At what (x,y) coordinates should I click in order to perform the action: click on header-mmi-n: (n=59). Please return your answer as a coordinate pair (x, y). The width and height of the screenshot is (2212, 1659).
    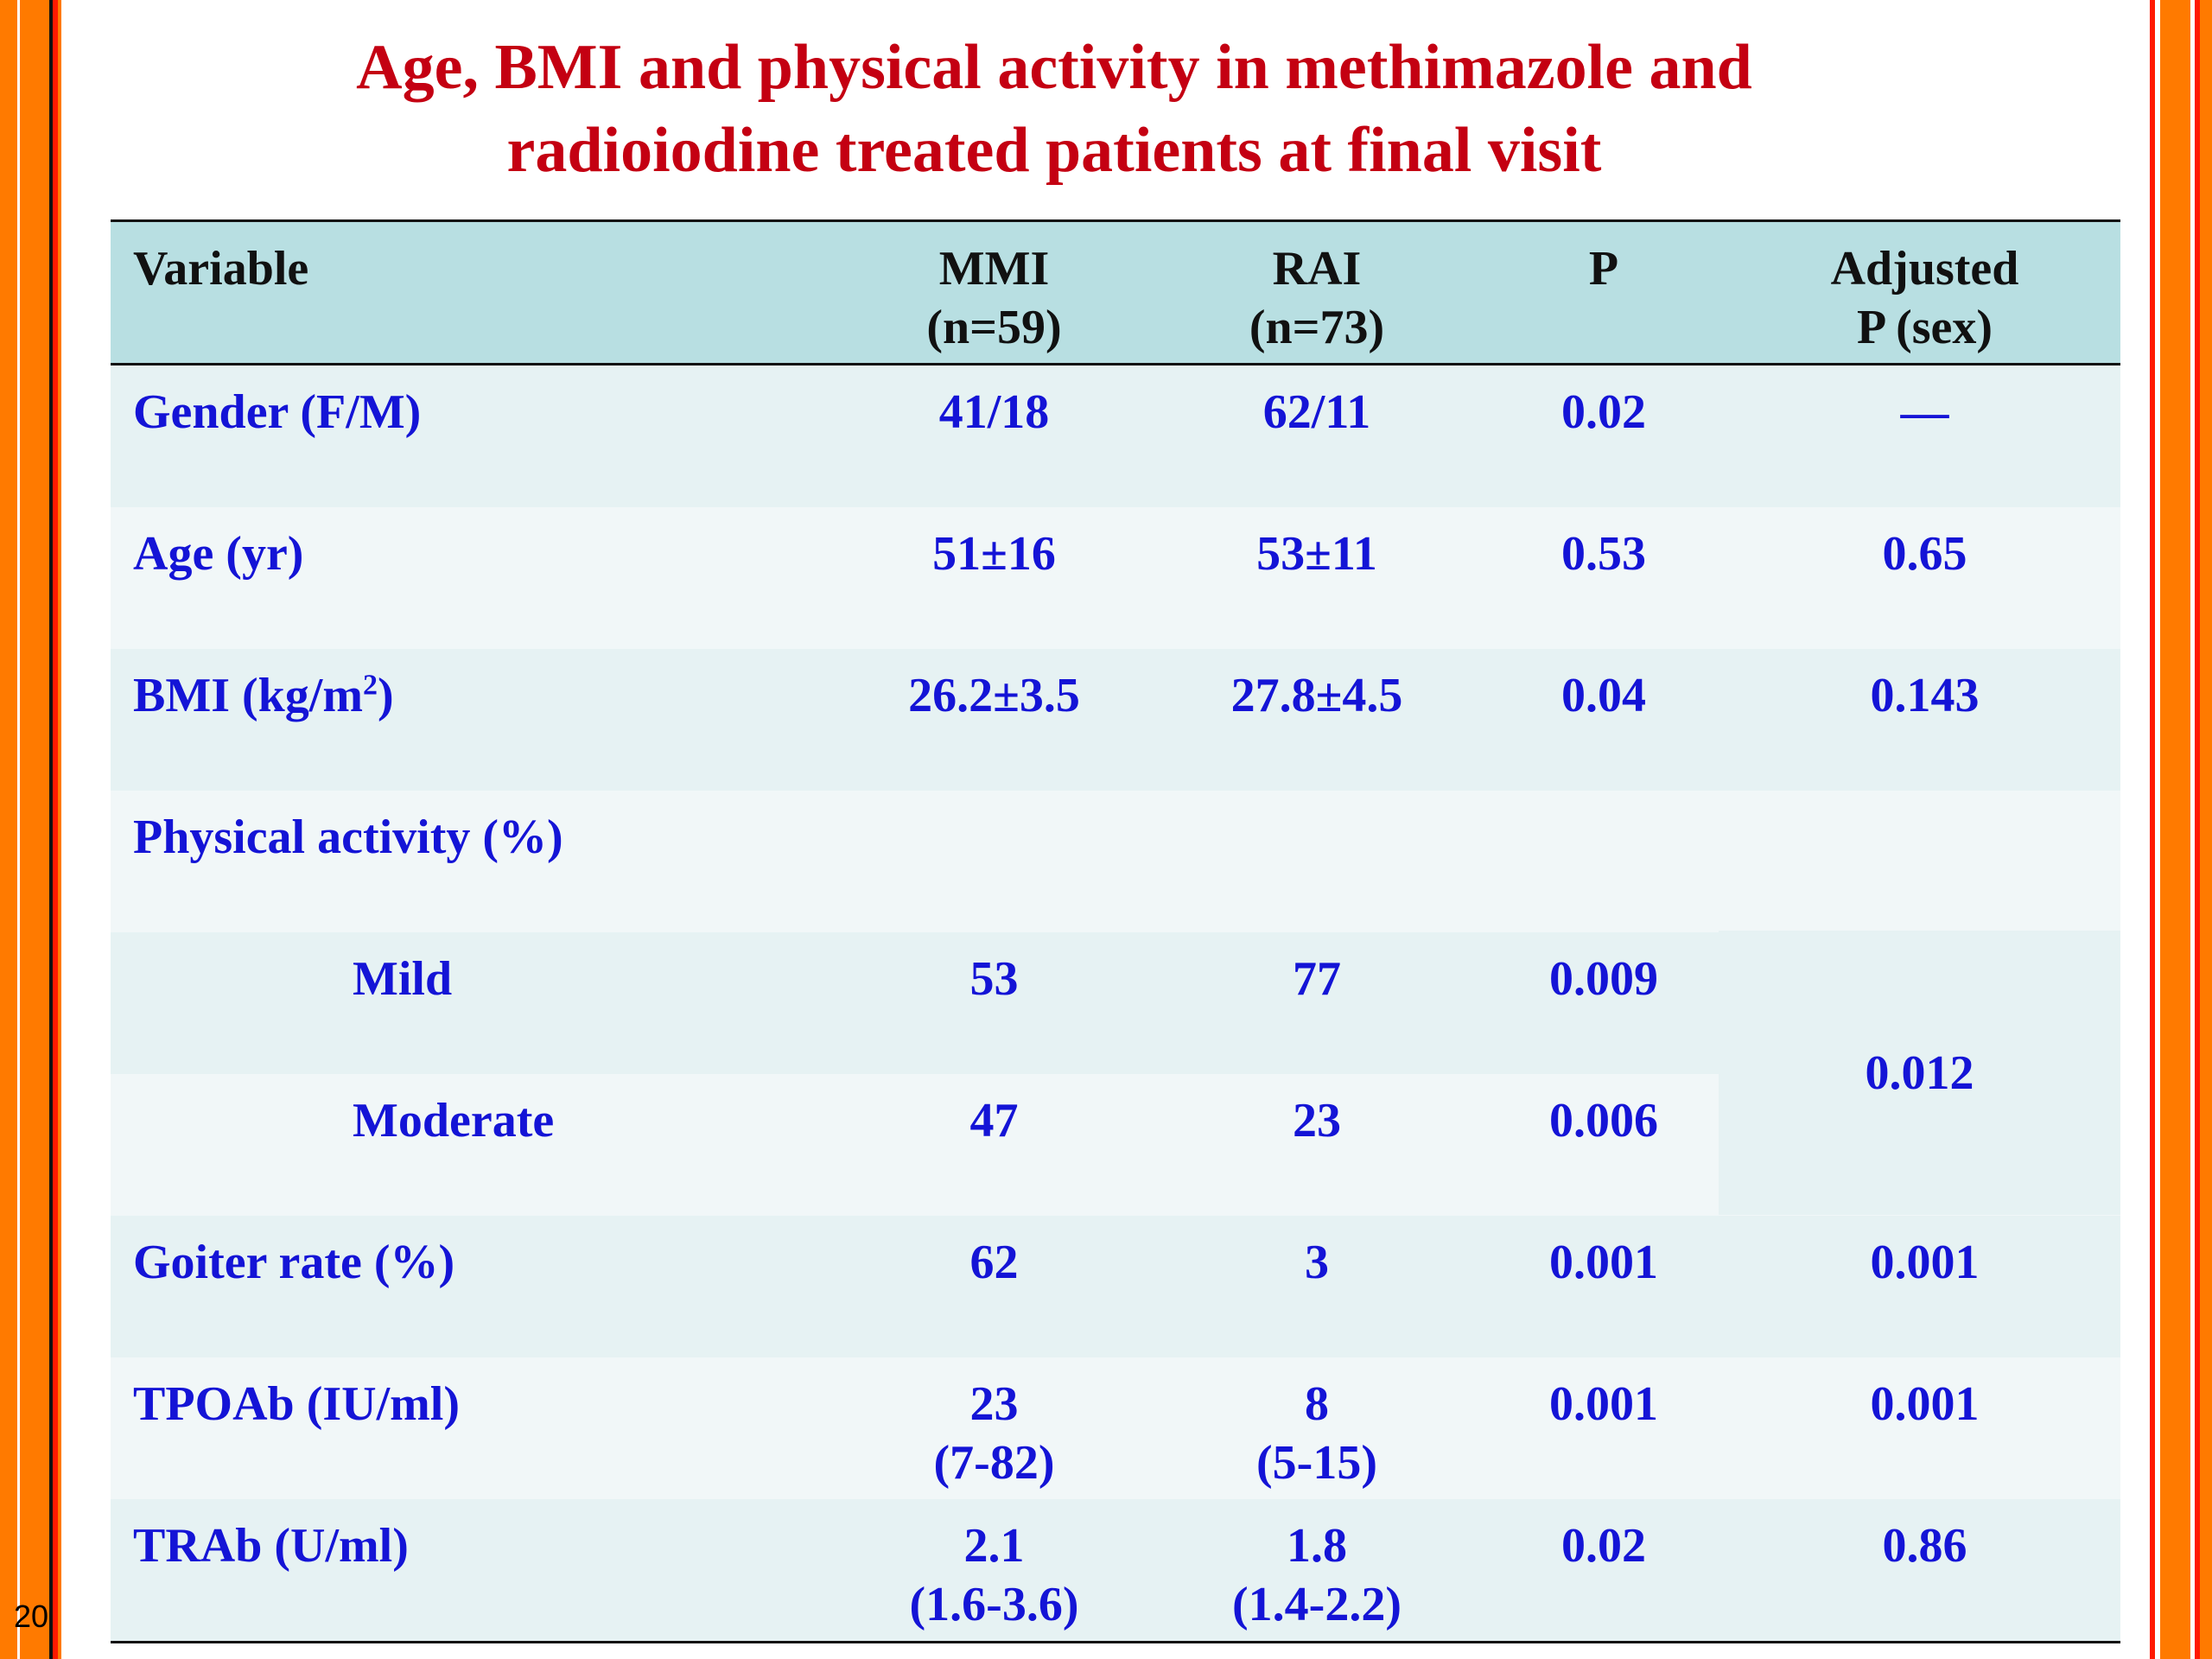
    Looking at the image, I should click on (994, 327).